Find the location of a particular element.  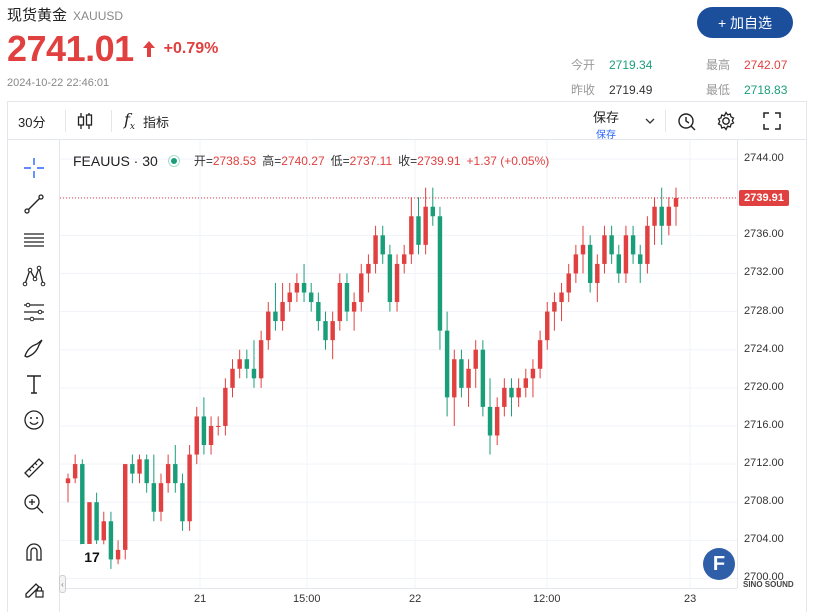

fib-tool is located at coordinates (34, 240).